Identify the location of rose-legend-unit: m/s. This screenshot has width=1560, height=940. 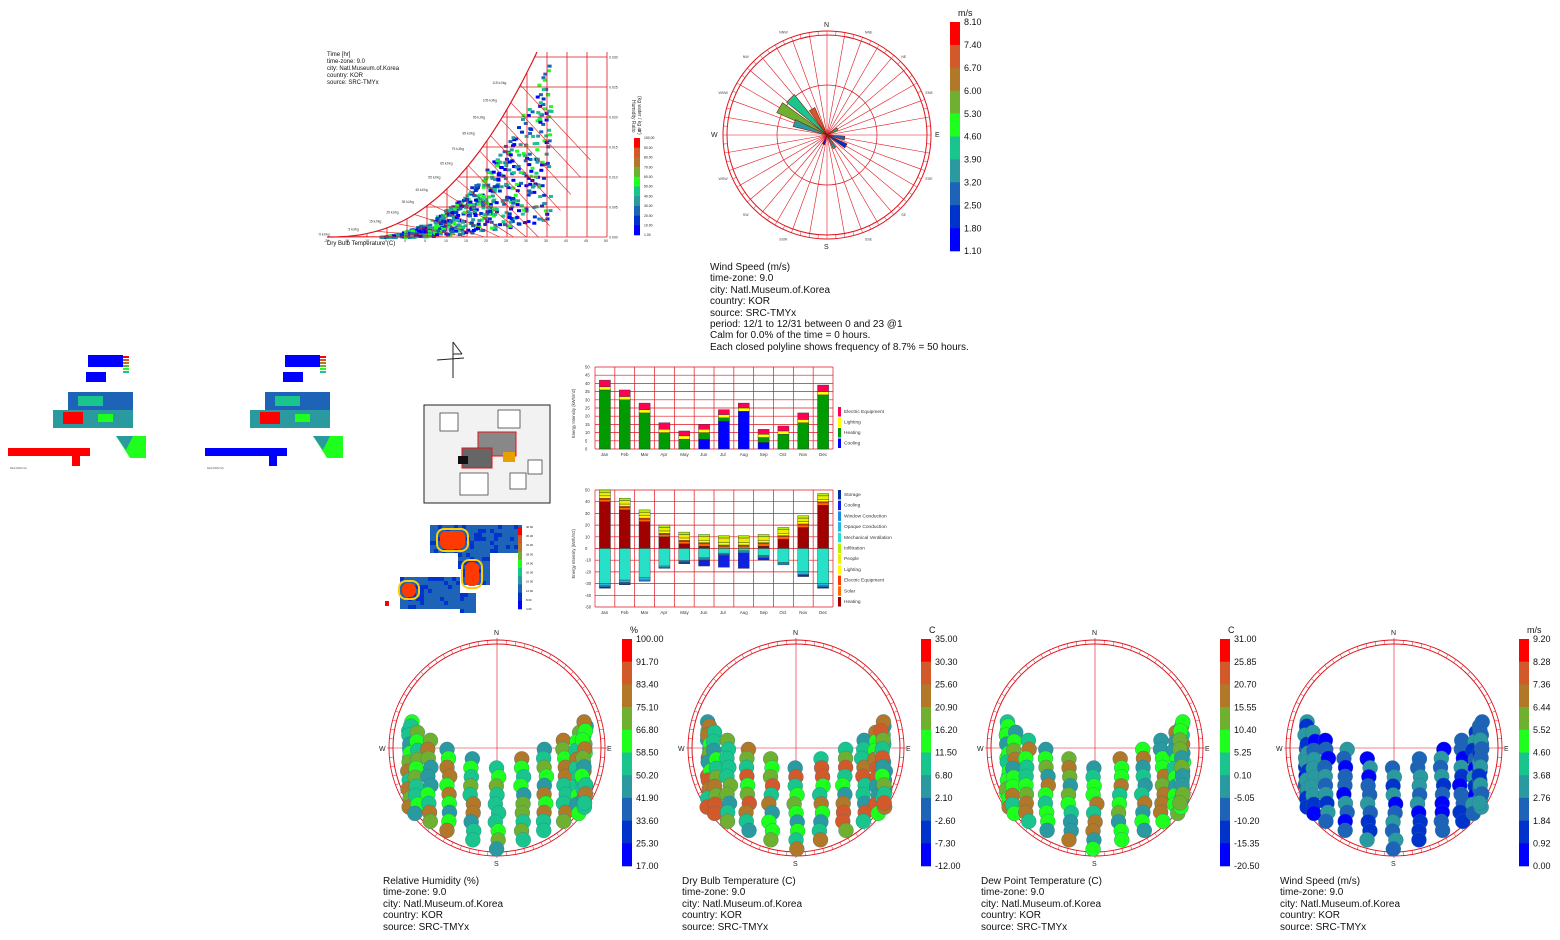
(965, 13).